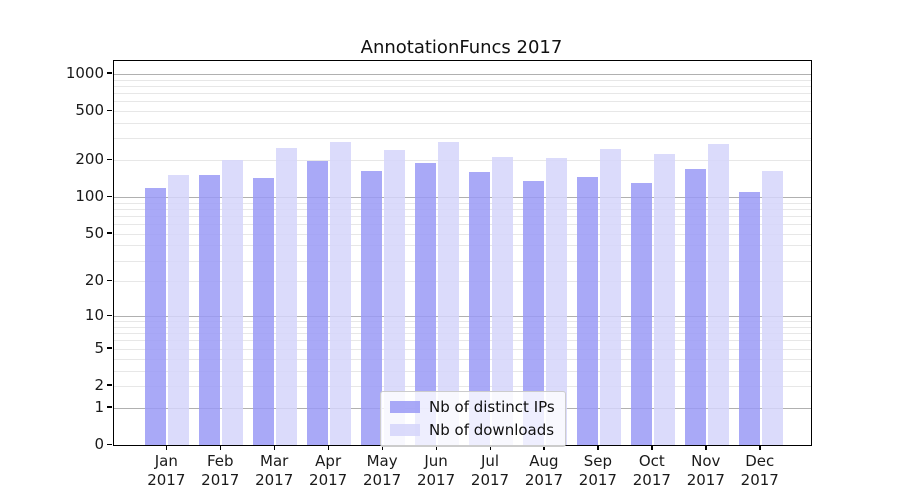 The height and width of the screenshot is (500, 900). What do you see at coordinates (544, 461) in the screenshot?
I see `x-tick-month: Aug` at bounding box center [544, 461].